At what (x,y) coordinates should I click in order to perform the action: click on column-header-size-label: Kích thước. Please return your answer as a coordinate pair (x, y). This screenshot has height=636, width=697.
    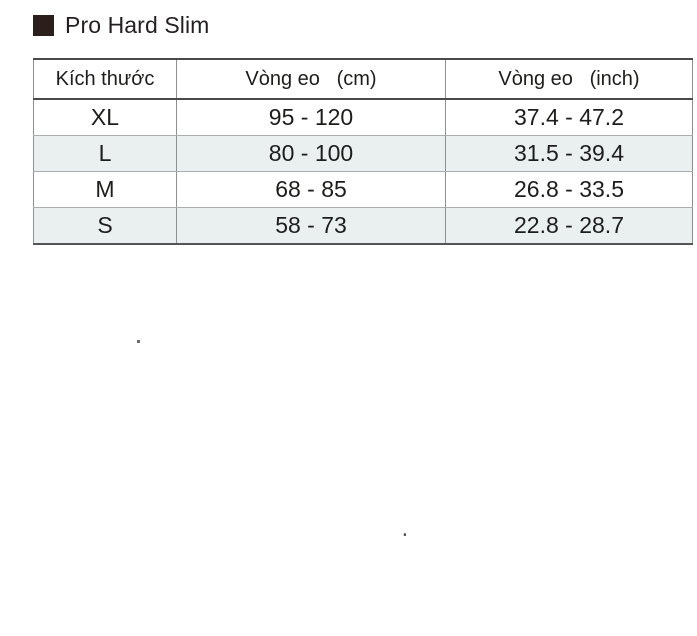
    Looking at the image, I should click on (105, 78).